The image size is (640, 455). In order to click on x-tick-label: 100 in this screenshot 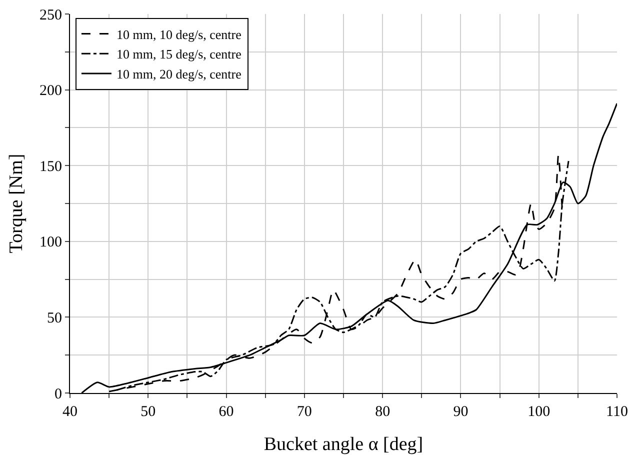, I will do `click(539, 412)`.